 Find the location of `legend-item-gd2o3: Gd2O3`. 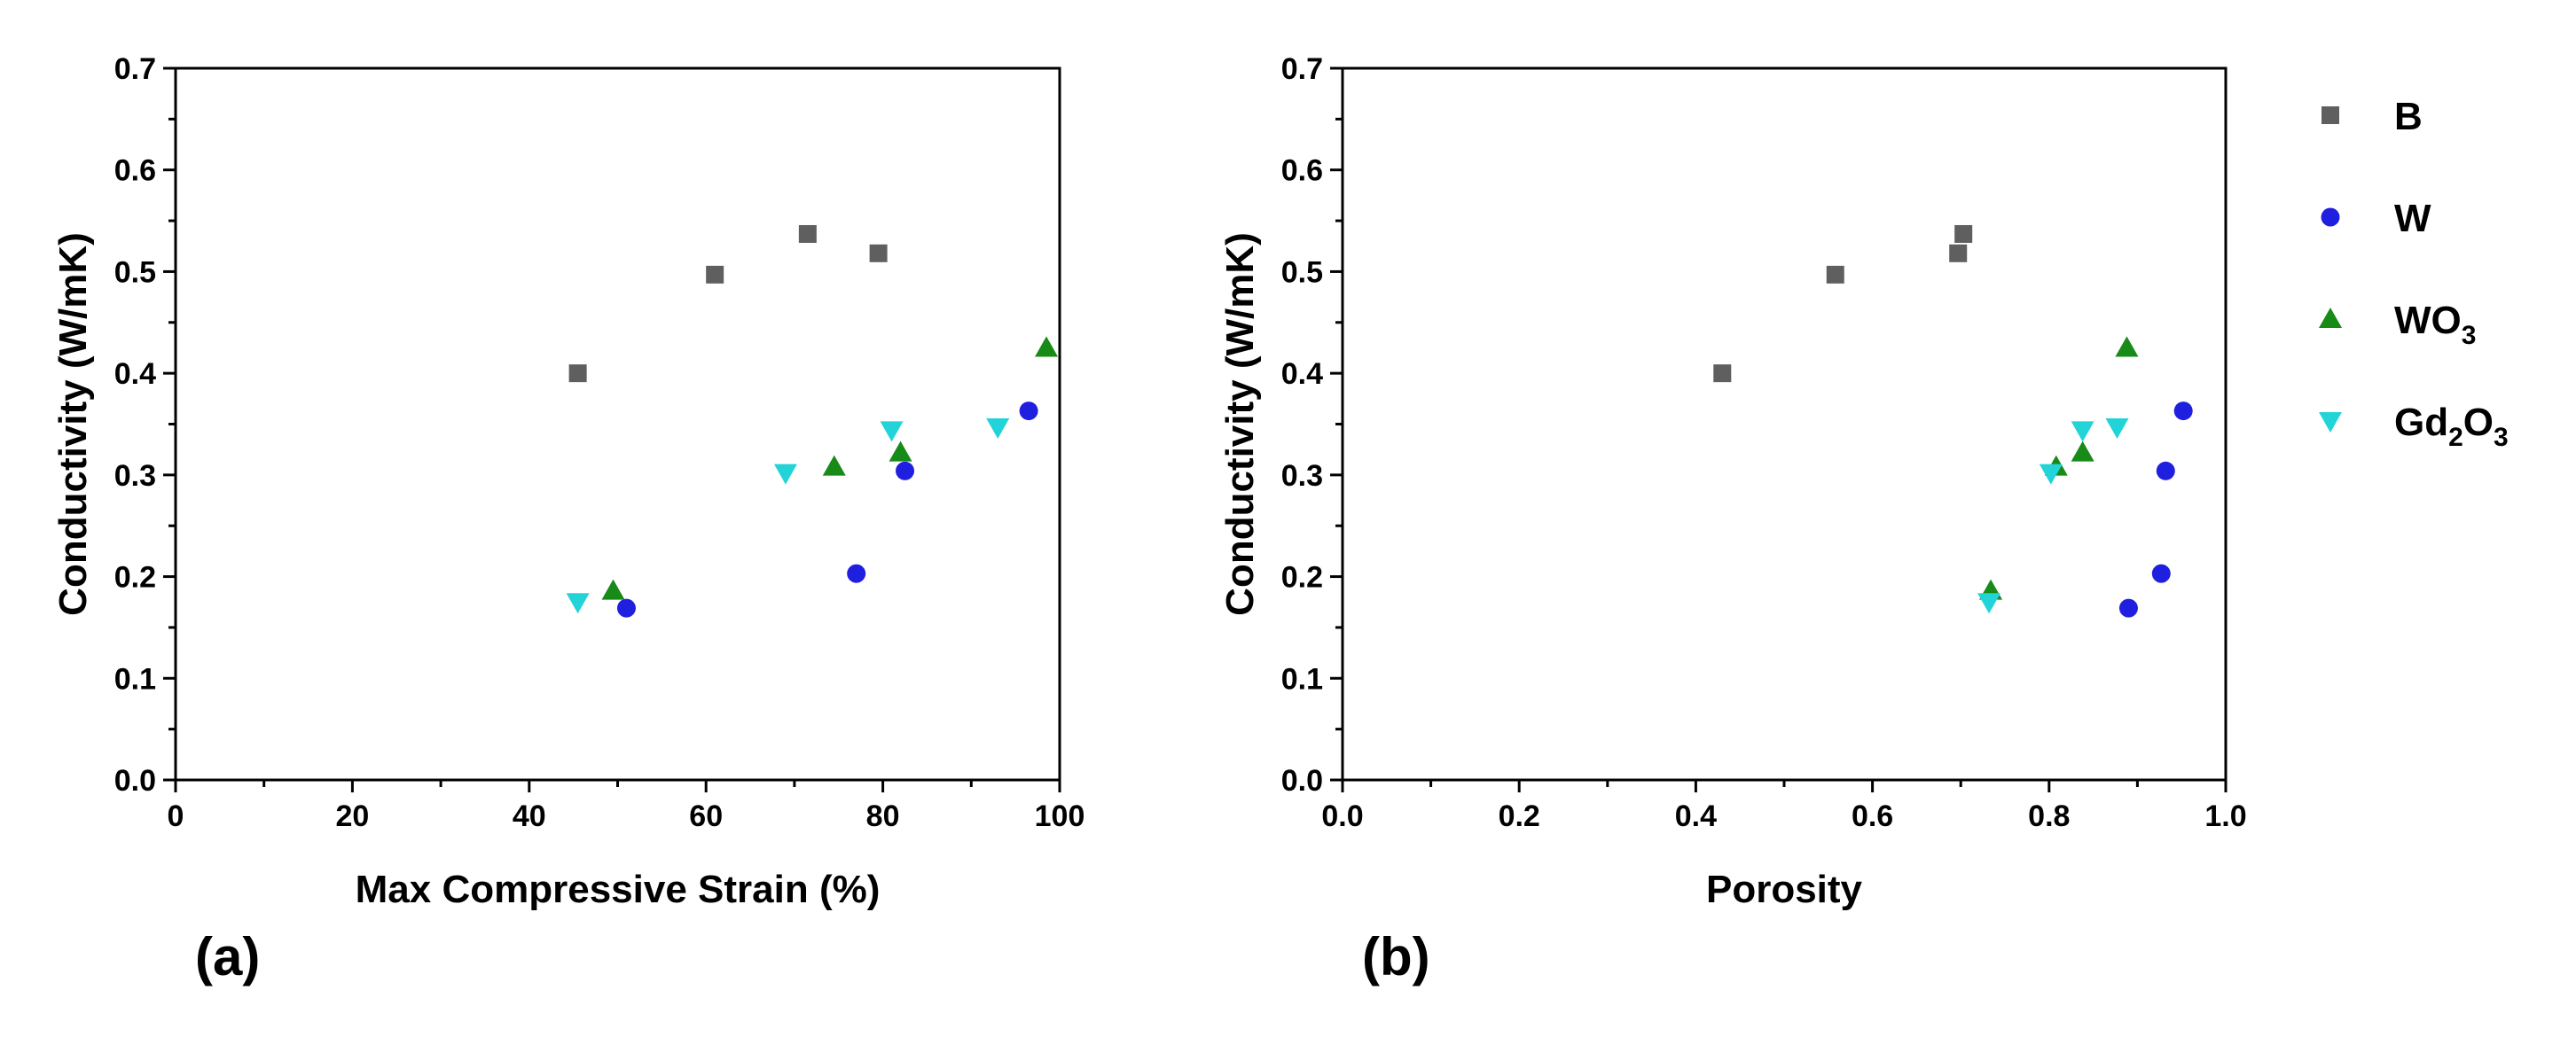

legend-item-gd2o3: Gd2O3 is located at coordinates (2414, 426).